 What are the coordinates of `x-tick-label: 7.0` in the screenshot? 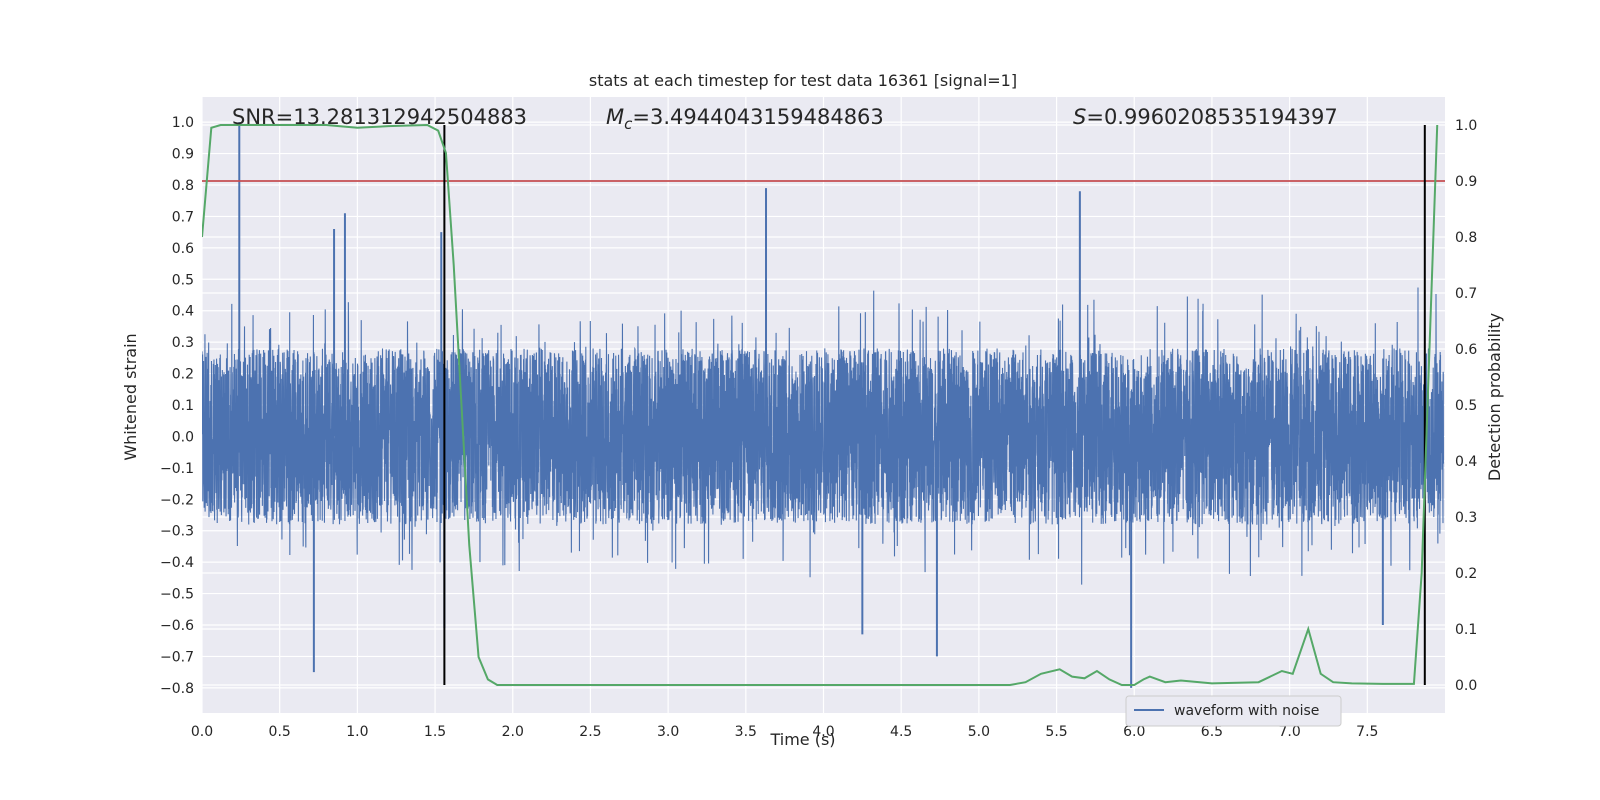 It's located at (1289, 732).